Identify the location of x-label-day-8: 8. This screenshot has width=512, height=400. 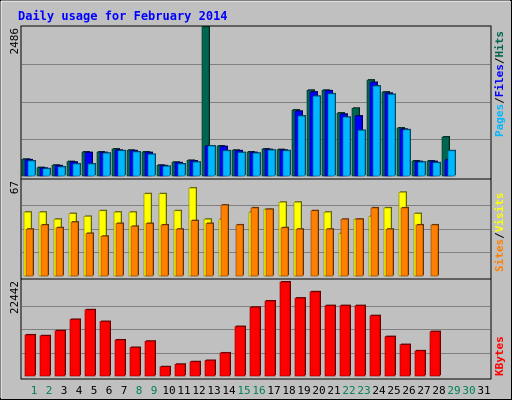
(139, 390).